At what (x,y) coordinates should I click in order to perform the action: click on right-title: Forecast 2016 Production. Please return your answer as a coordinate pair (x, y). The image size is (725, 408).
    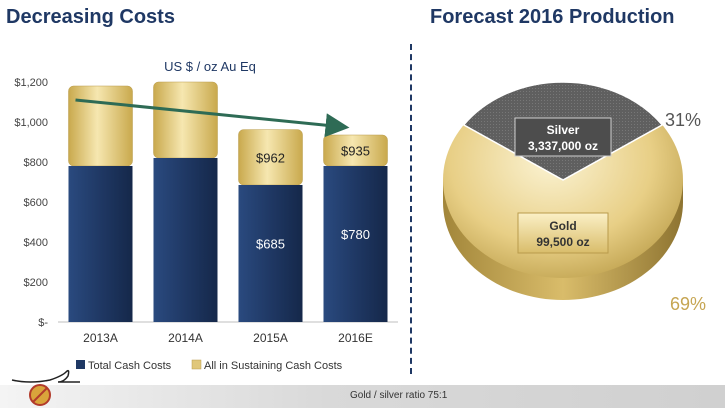
    Looking at the image, I should click on (552, 17).